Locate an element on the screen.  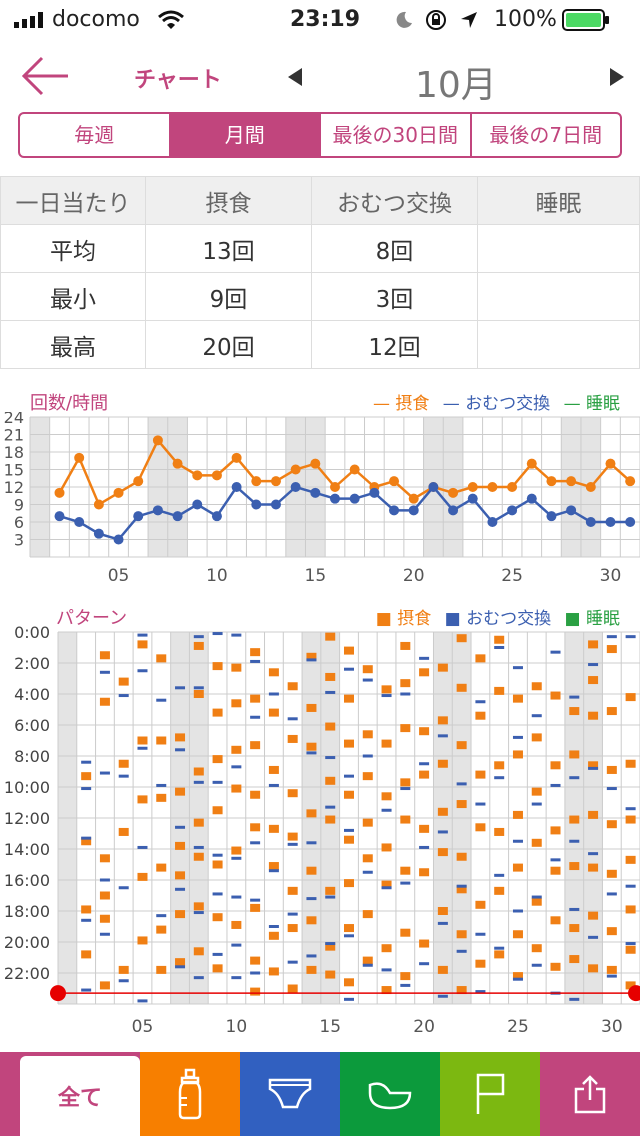
segment-monthly: 月間 is located at coordinates (245, 135).